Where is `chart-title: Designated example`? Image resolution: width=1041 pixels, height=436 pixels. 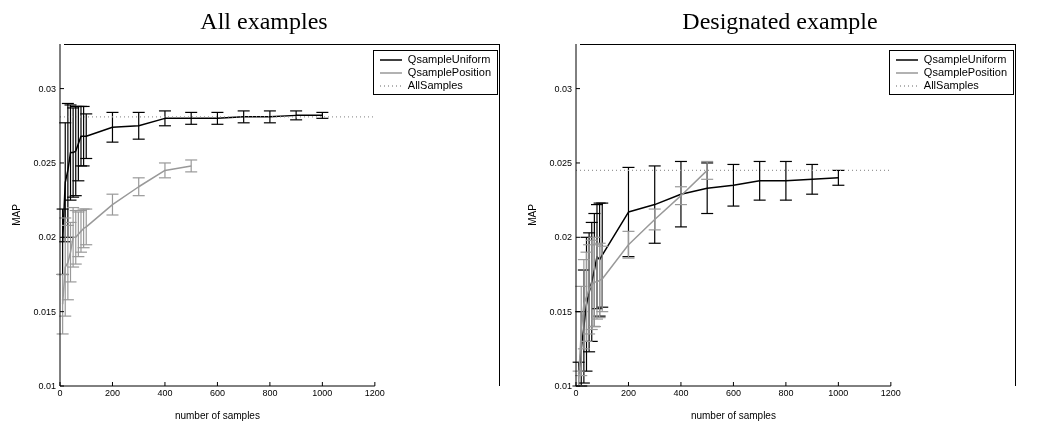 chart-title: Designated example is located at coordinates (780, 22).